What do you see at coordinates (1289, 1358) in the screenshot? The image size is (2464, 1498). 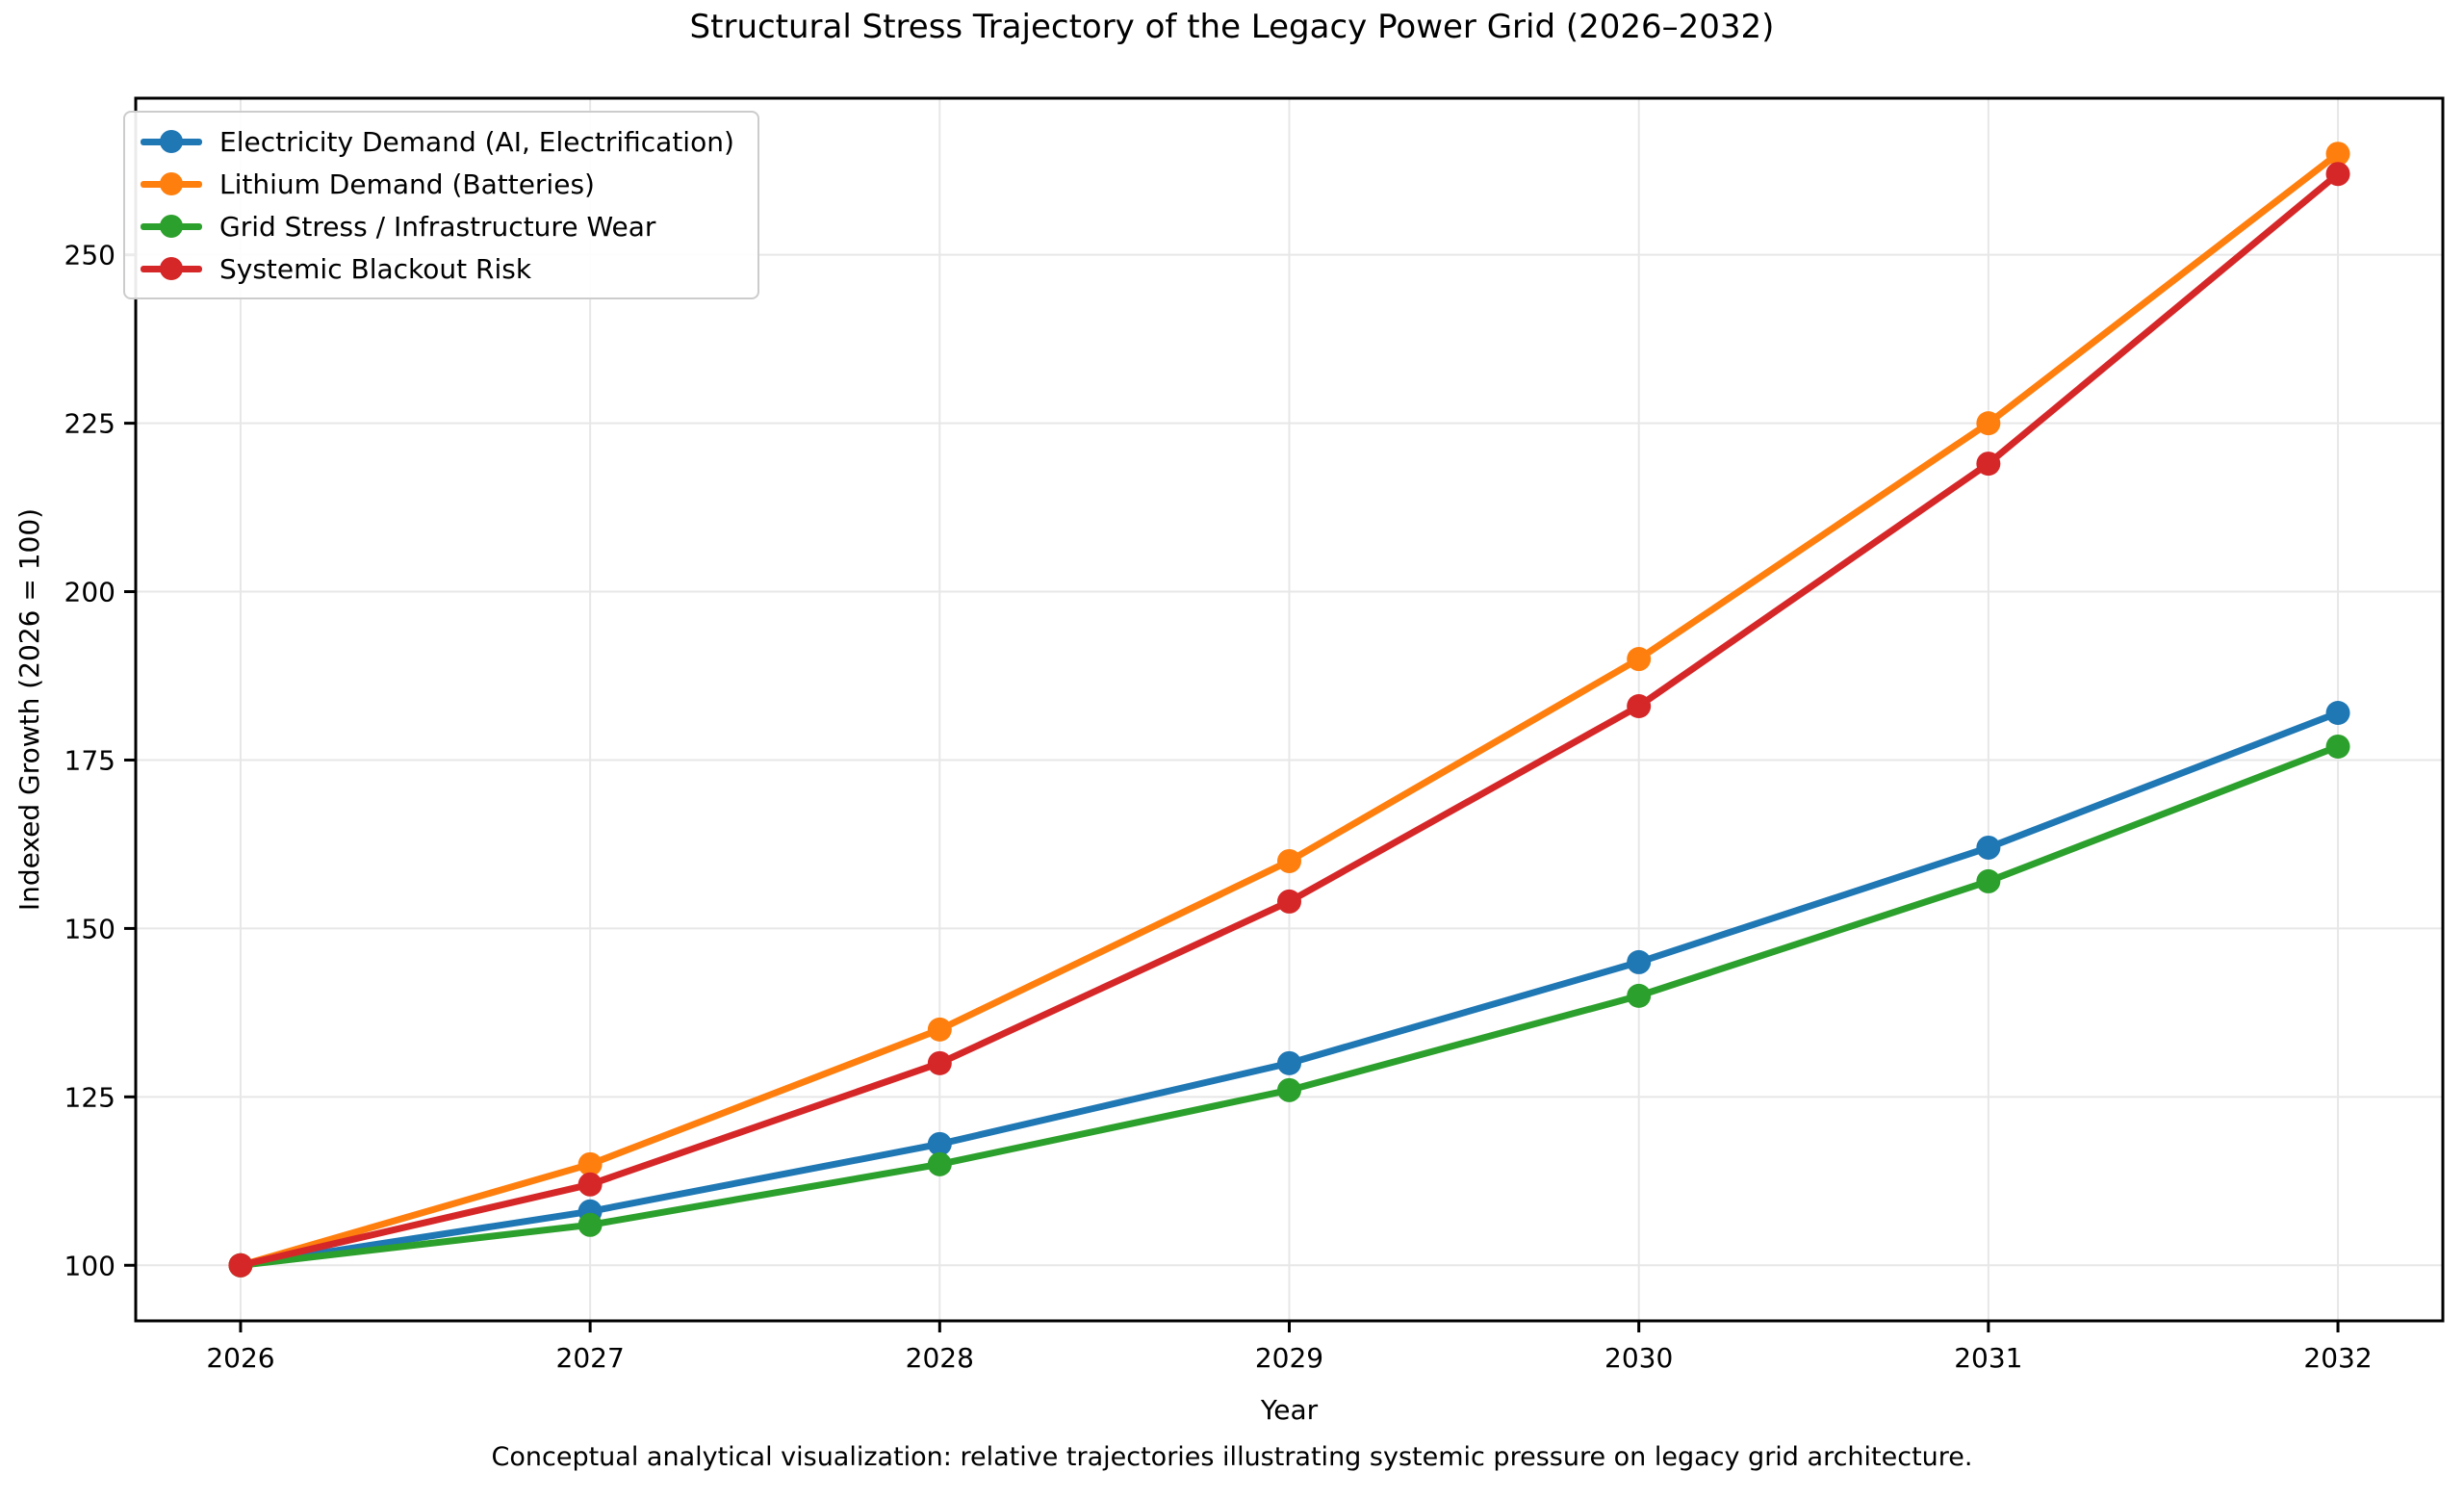 I see `x-tick-label: 2029` at bounding box center [1289, 1358].